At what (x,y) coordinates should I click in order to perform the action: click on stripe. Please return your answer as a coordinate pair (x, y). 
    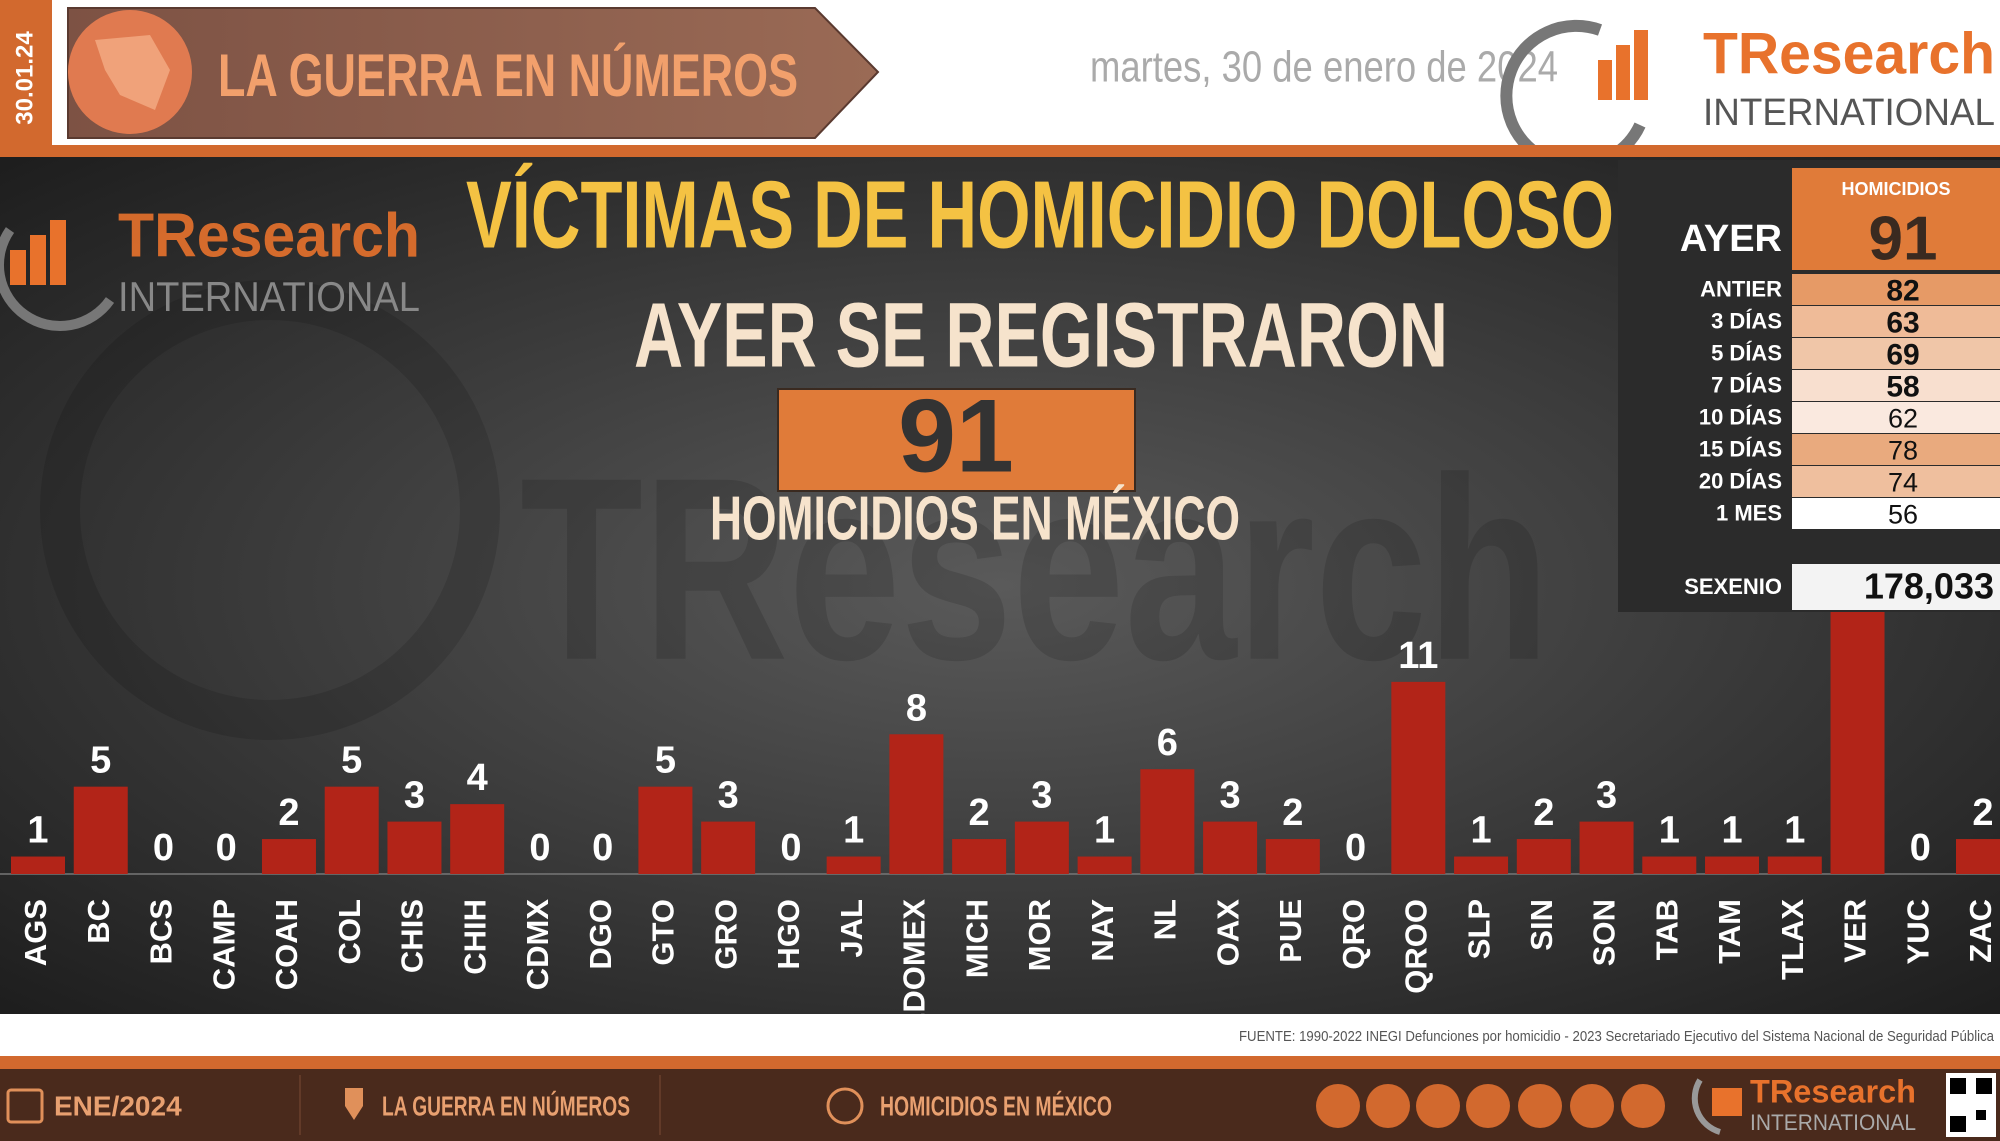
    Looking at the image, I should click on (1000, 1062).